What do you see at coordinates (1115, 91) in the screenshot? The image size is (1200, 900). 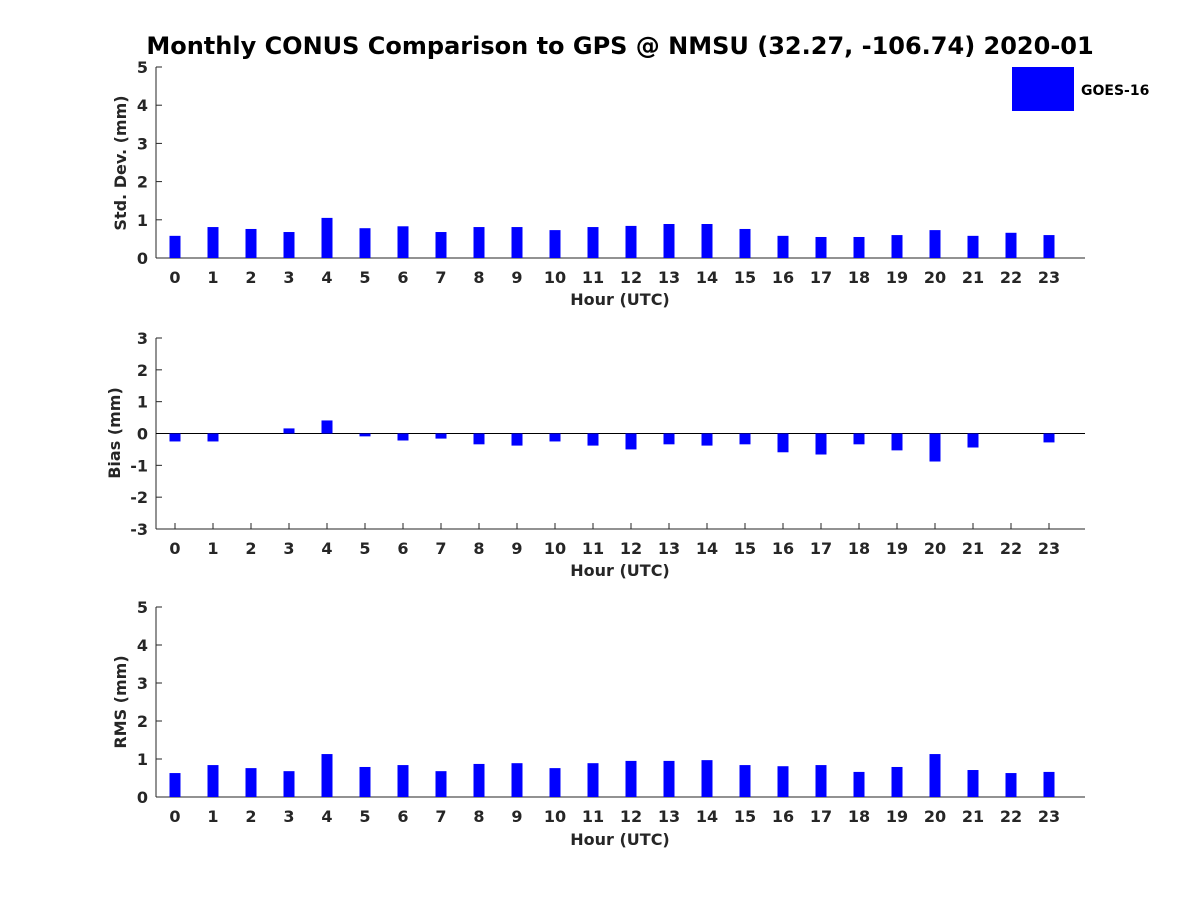 I see `legend-label: GOES-16` at bounding box center [1115, 91].